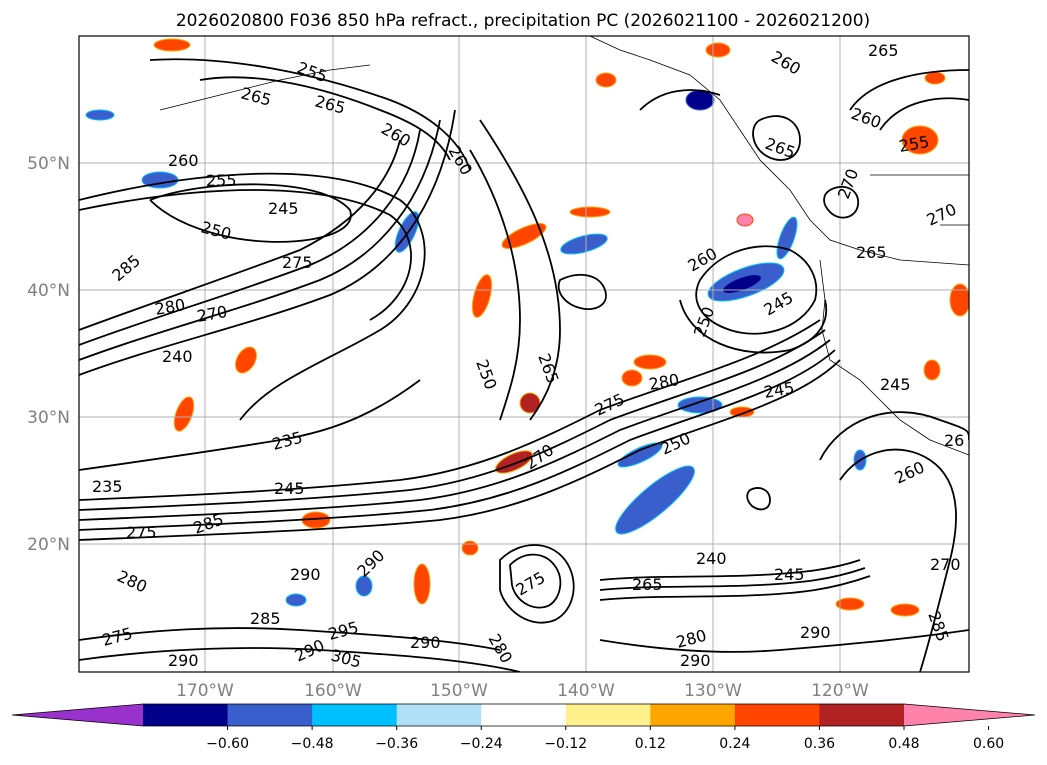 The image size is (1047, 765). I want to click on colorbar-tick-label: −0.36, so click(396, 744).